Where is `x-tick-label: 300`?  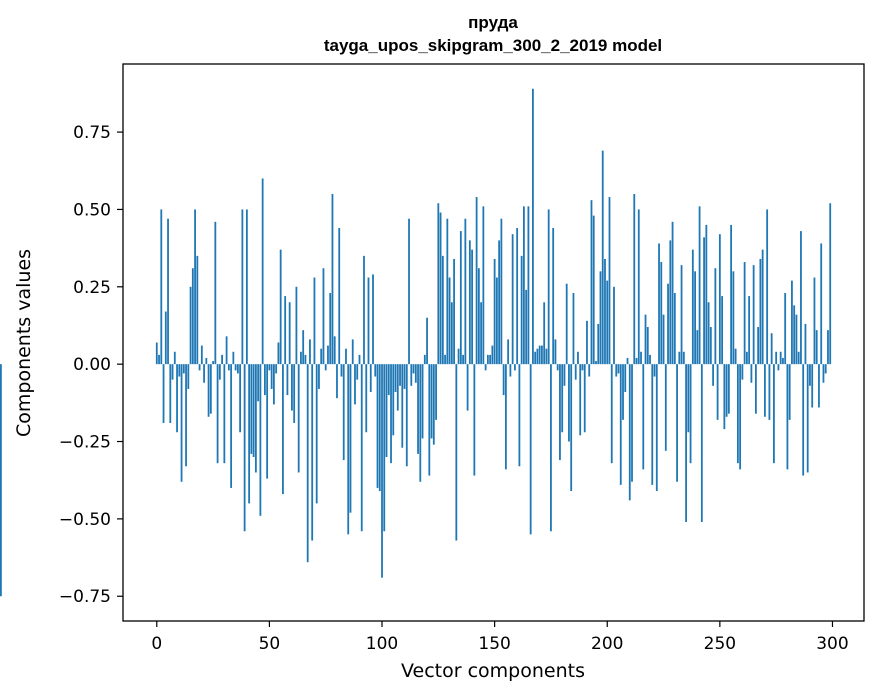 x-tick-label: 300 is located at coordinates (832, 644).